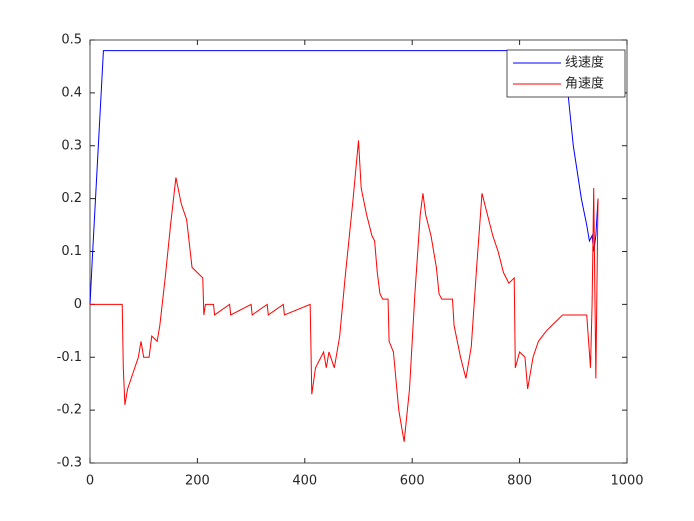 This screenshot has height=521, width=694. I want to click on y-tick-label: 0.5, so click(71, 40).